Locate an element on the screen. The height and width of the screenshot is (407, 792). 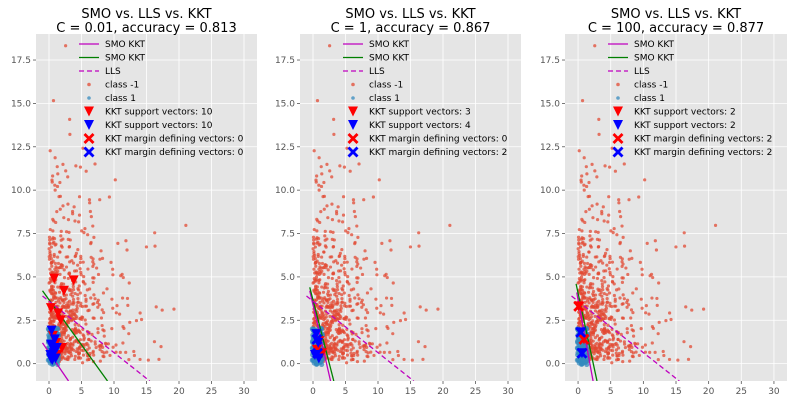
legend-label: class 1 is located at coordinates (120, 99).